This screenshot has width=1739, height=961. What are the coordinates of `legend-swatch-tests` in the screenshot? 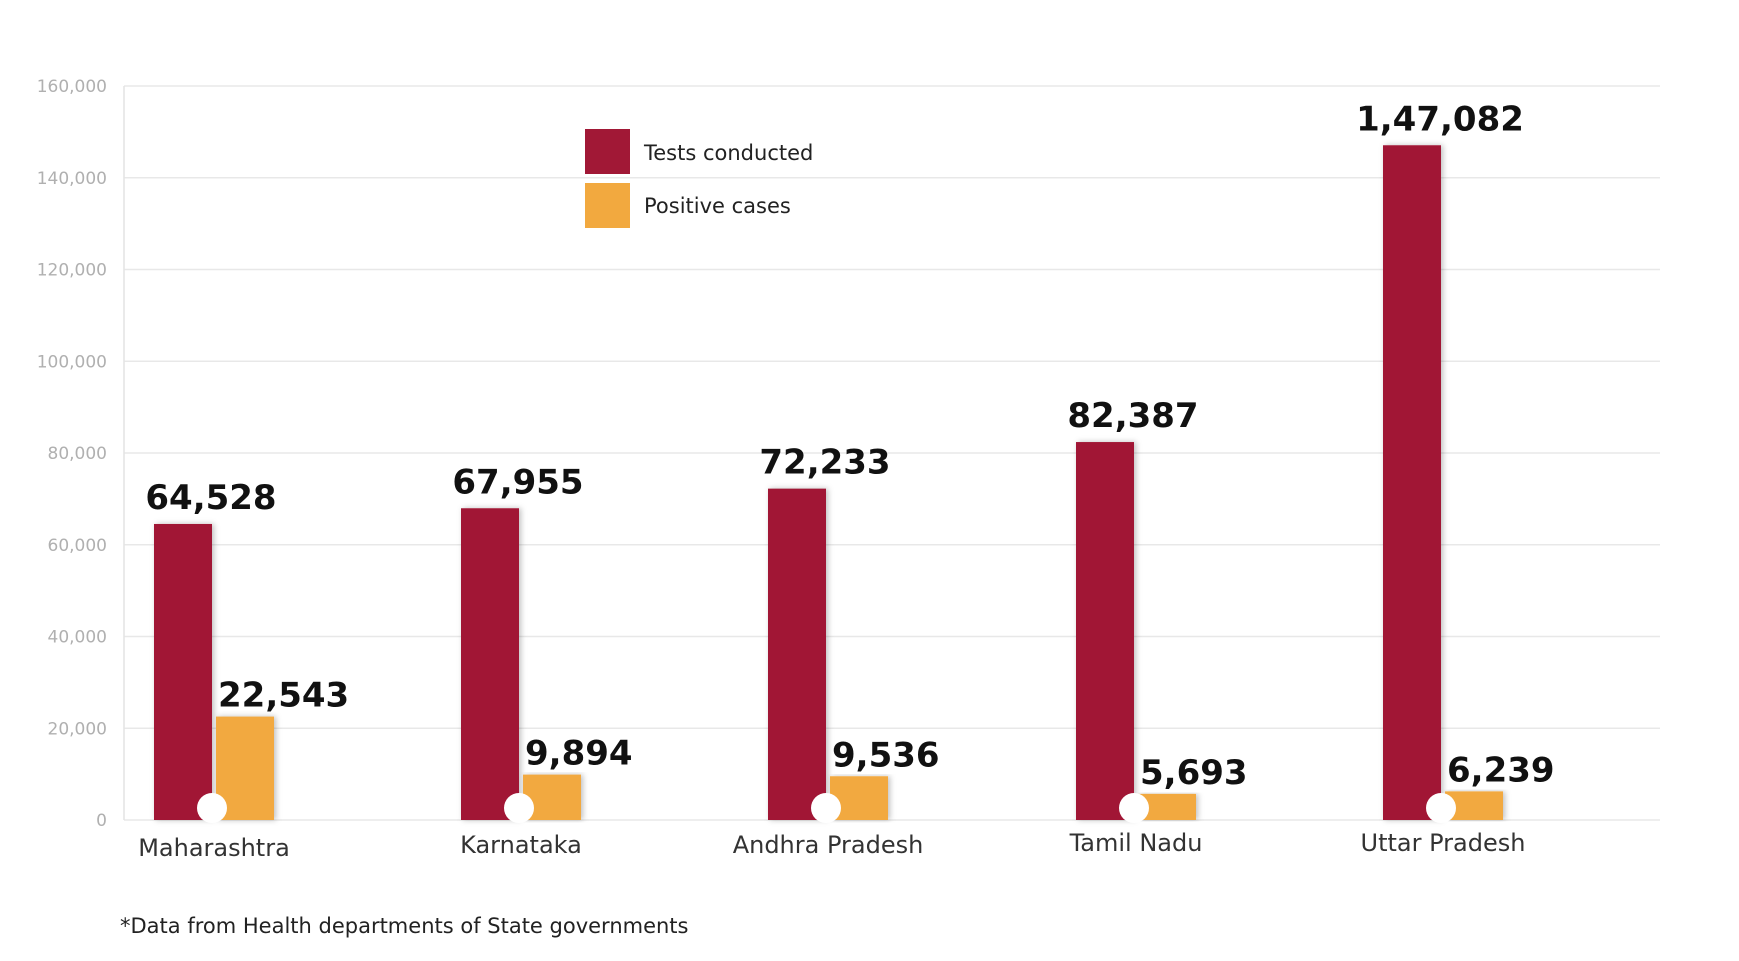 It's located at (607, 151).